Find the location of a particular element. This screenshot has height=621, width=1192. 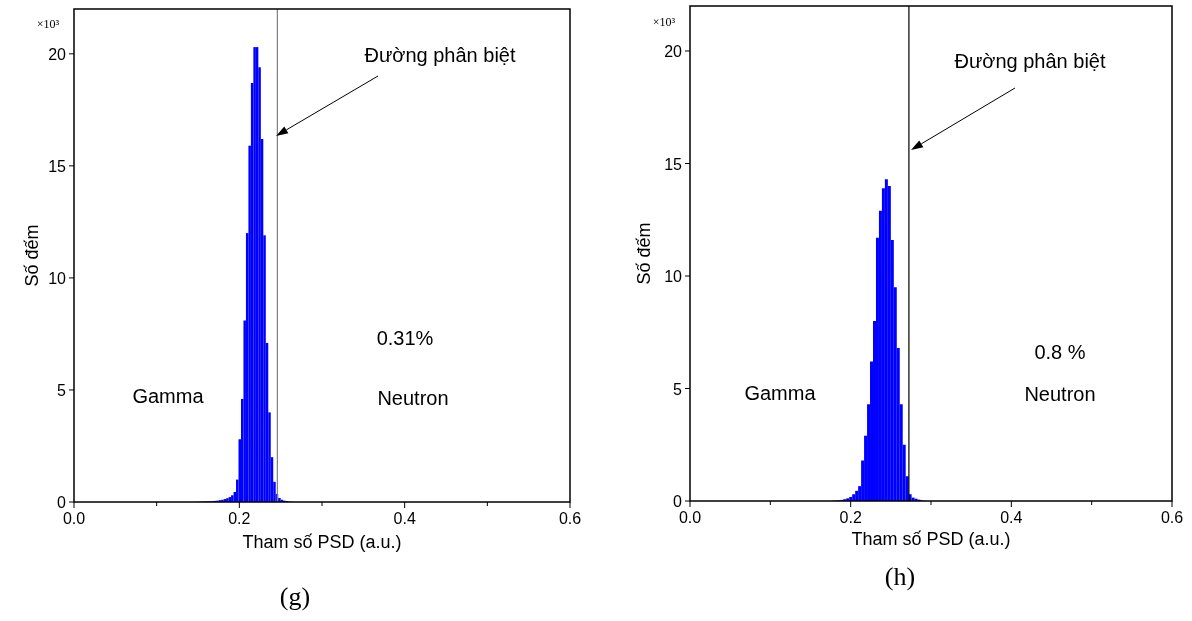

annotation: 0.31% is located at coordinates (405, 338).